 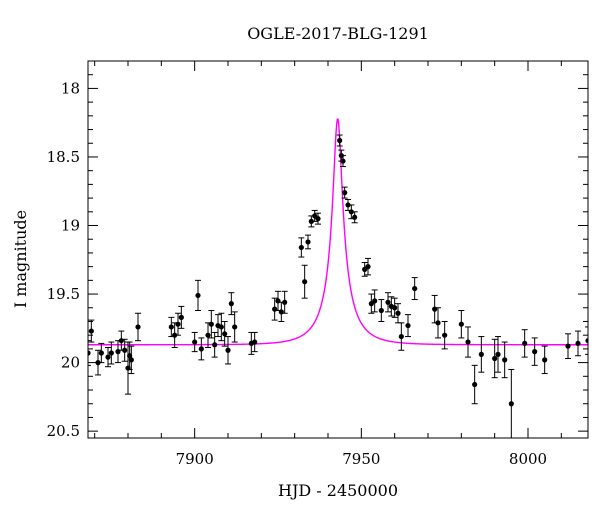 What do you see at coordinates (63, 294) in the screenshot?
I see `y-tick-label: 19.5` at bounding box center [63, 294].